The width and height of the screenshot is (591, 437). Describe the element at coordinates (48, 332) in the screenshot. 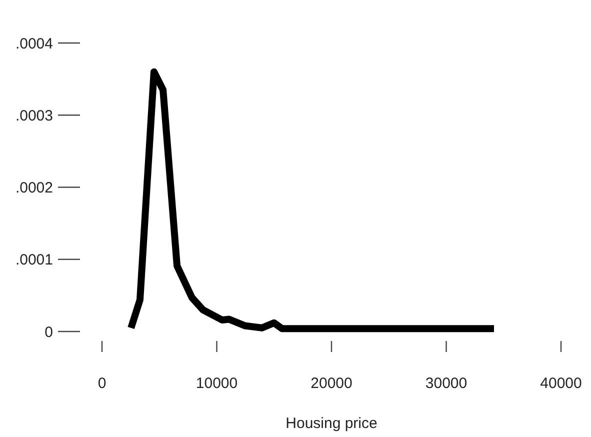

I see `y-tick-label: 0` at that location.